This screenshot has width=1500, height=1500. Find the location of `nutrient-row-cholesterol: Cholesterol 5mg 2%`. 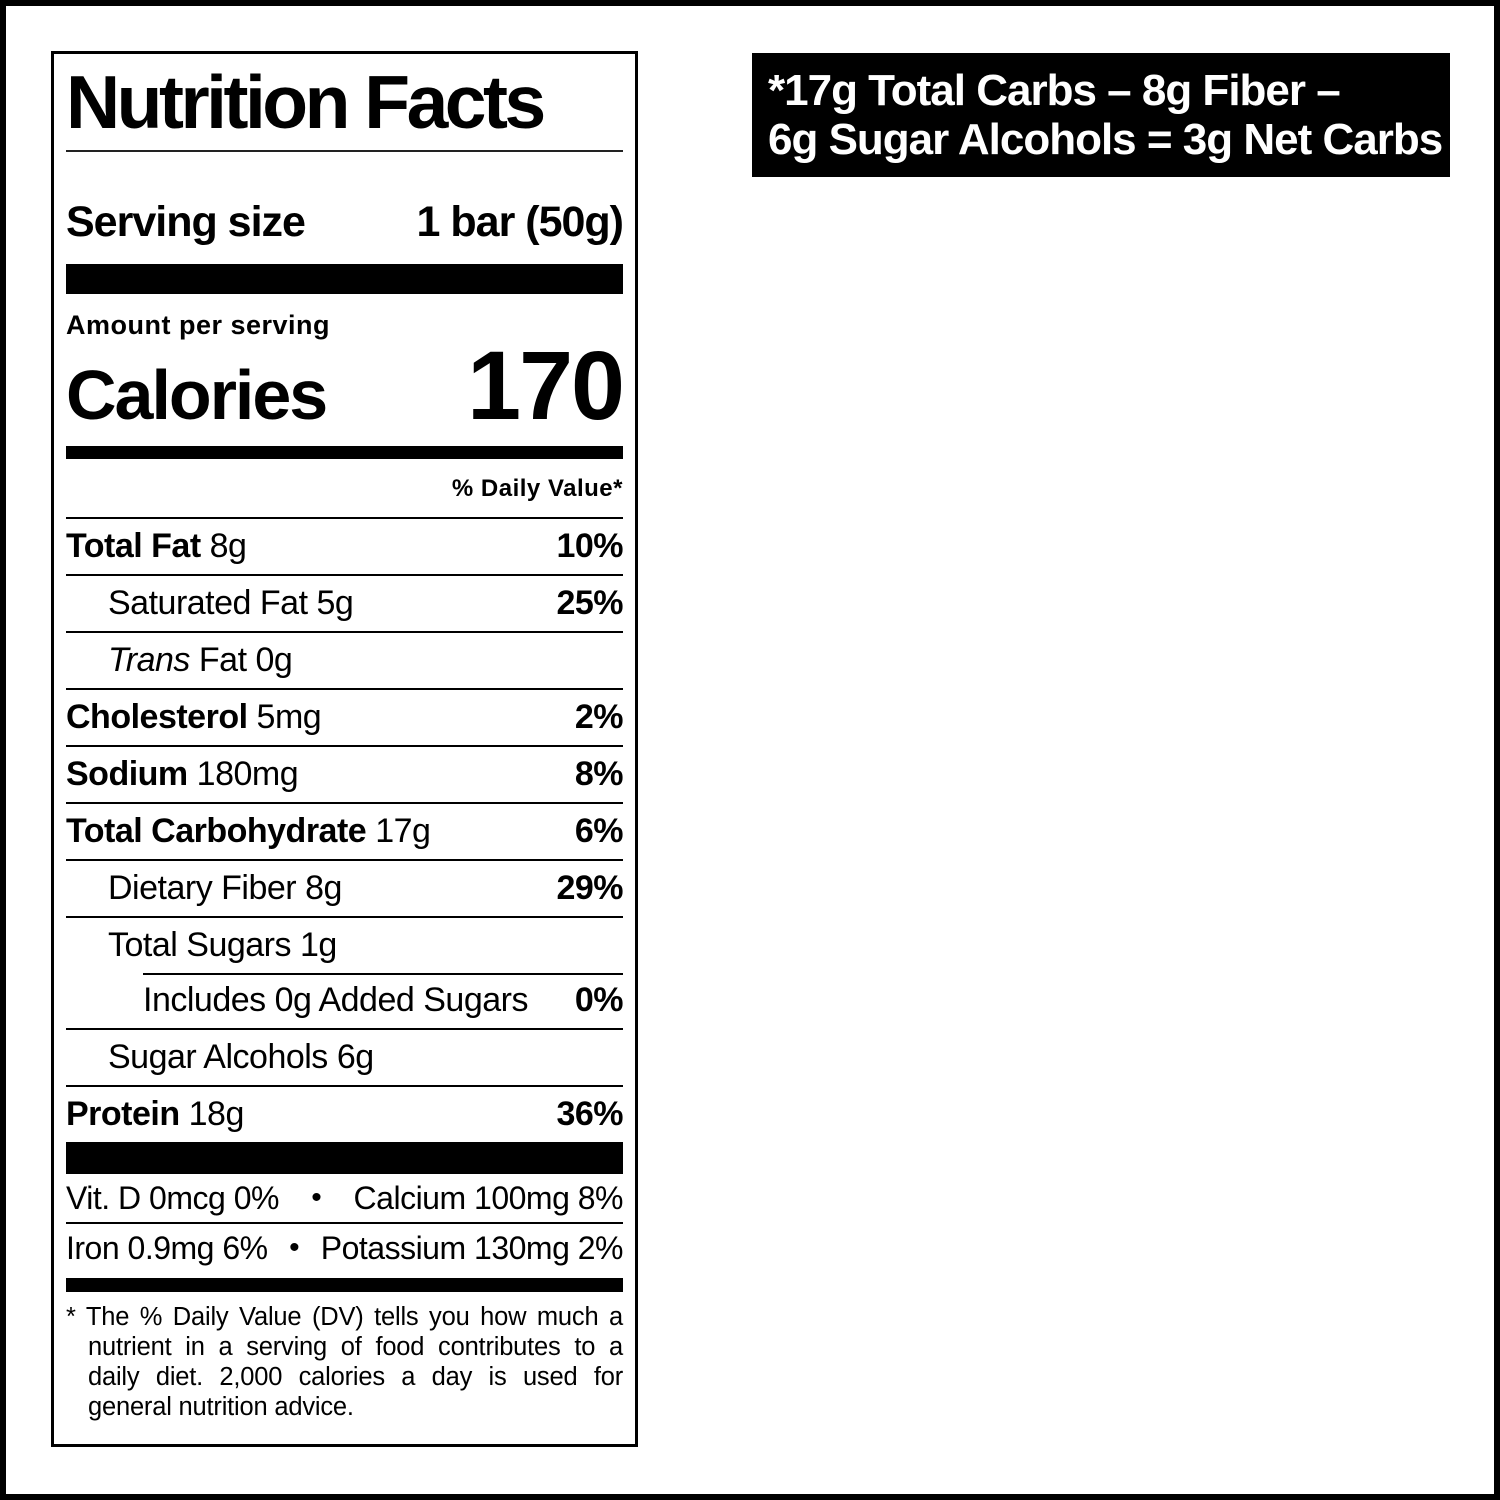

nutrient-row-cholesterol: Cholesterol 5mg 2% is located at coordinates (345, 716).